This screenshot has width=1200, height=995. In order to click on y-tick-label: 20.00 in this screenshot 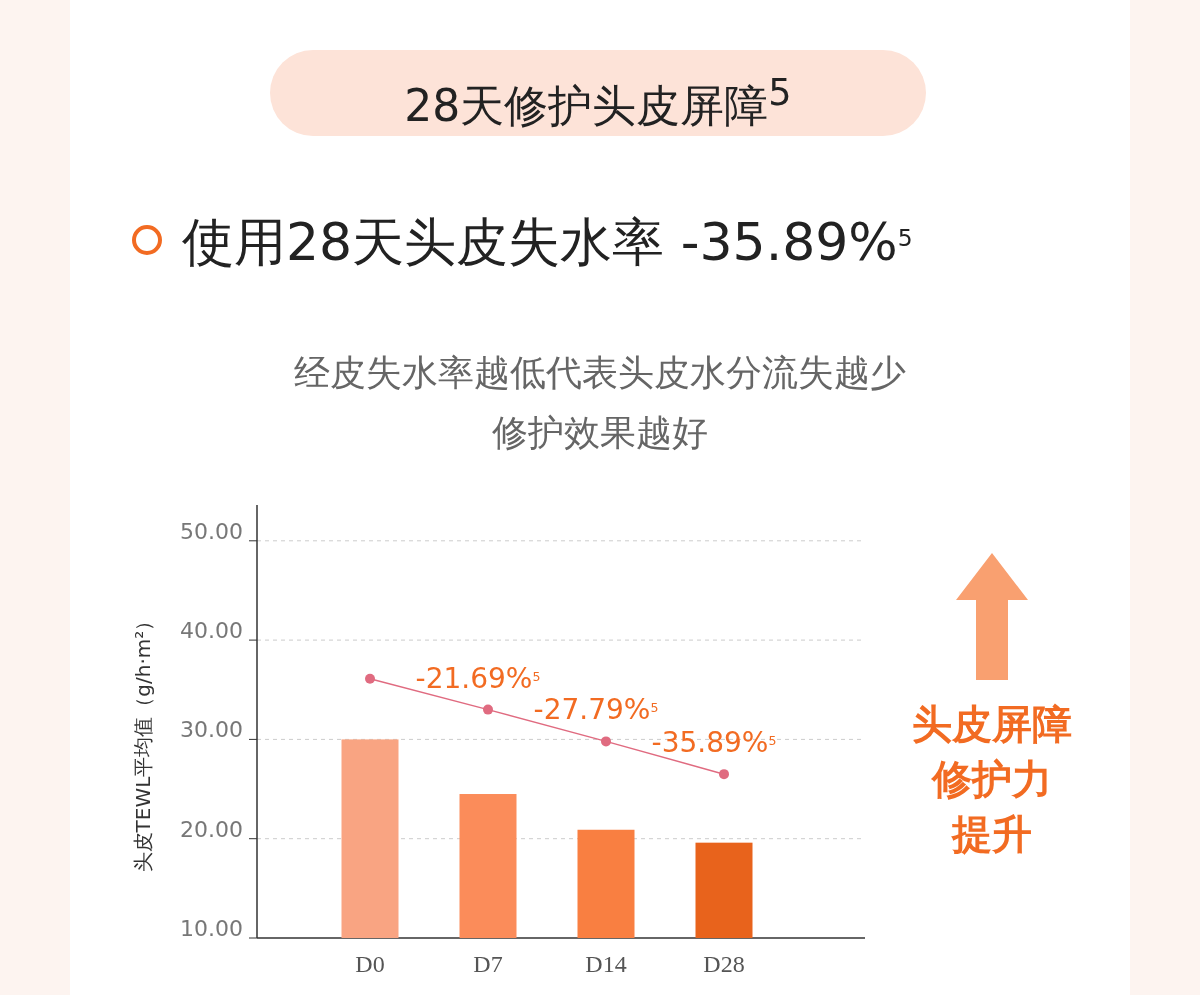, I will do `click(211, 829)`.